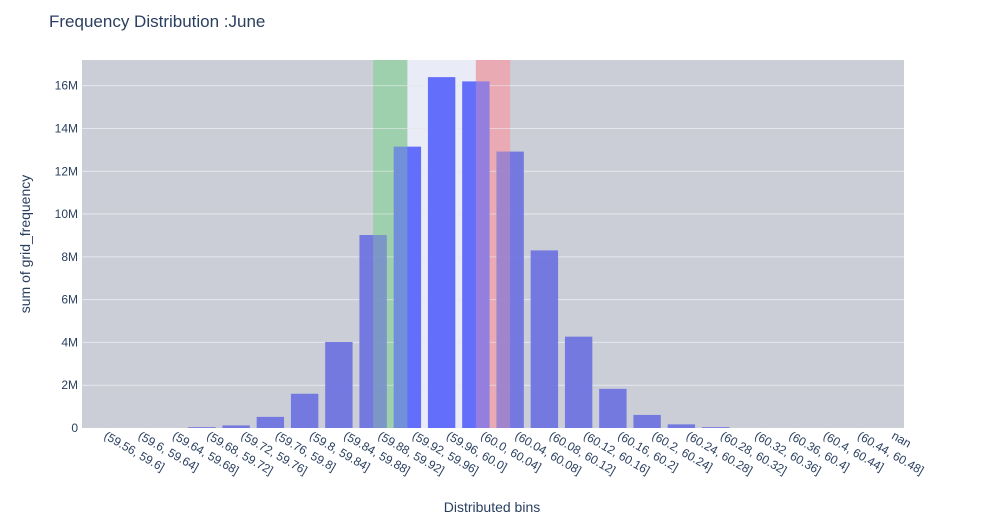 The height and width of the screenshot is (530, 984). Describe the element at coordinates (69, 385) in the screenshot. I see `y-tick-label: 2M` at that location.